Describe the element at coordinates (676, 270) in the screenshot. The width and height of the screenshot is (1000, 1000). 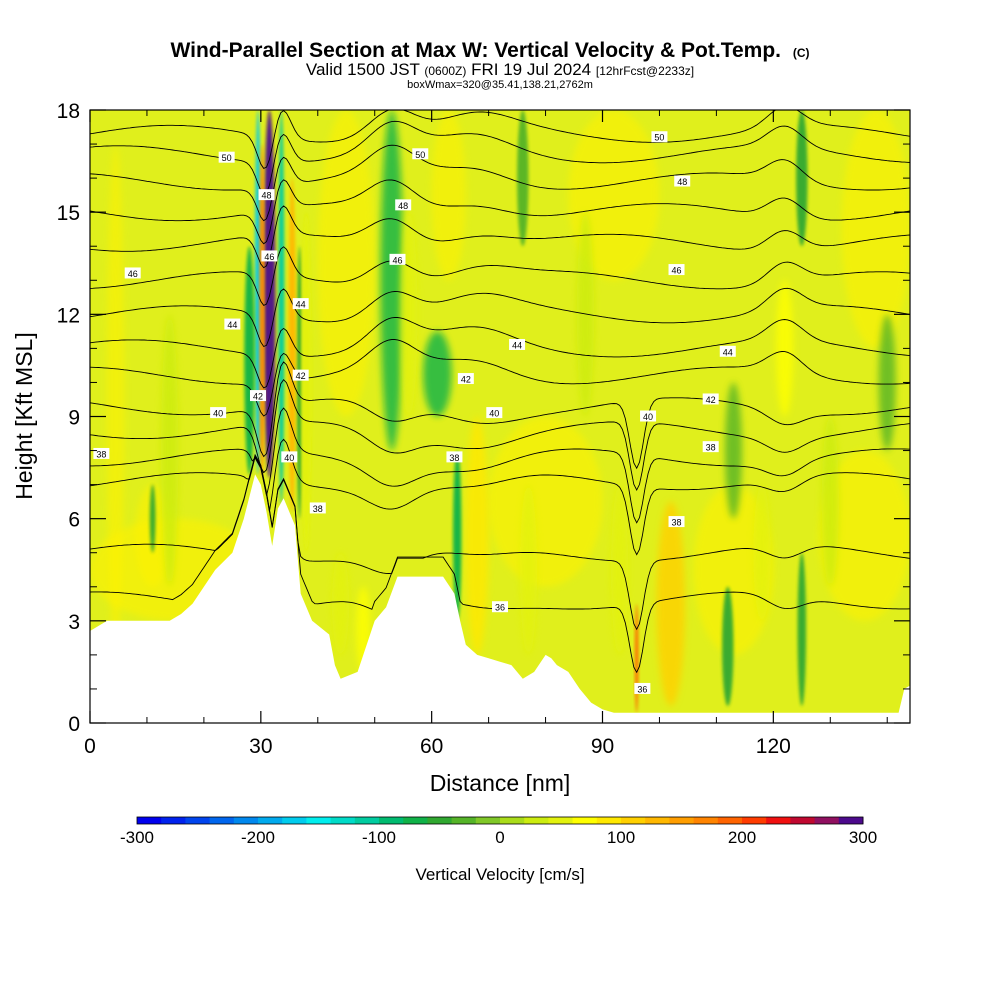
I see `isentrope-label-9: 46` at that location.